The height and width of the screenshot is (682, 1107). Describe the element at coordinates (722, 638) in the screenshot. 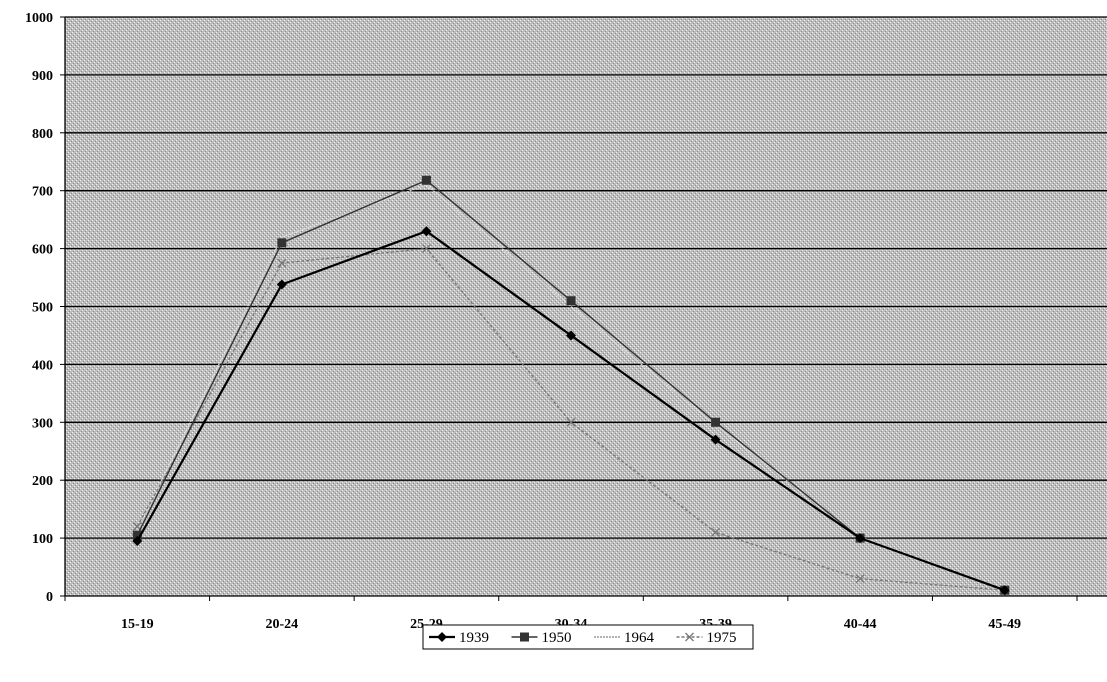

I see `legend-label-1975: 1975` at that location.